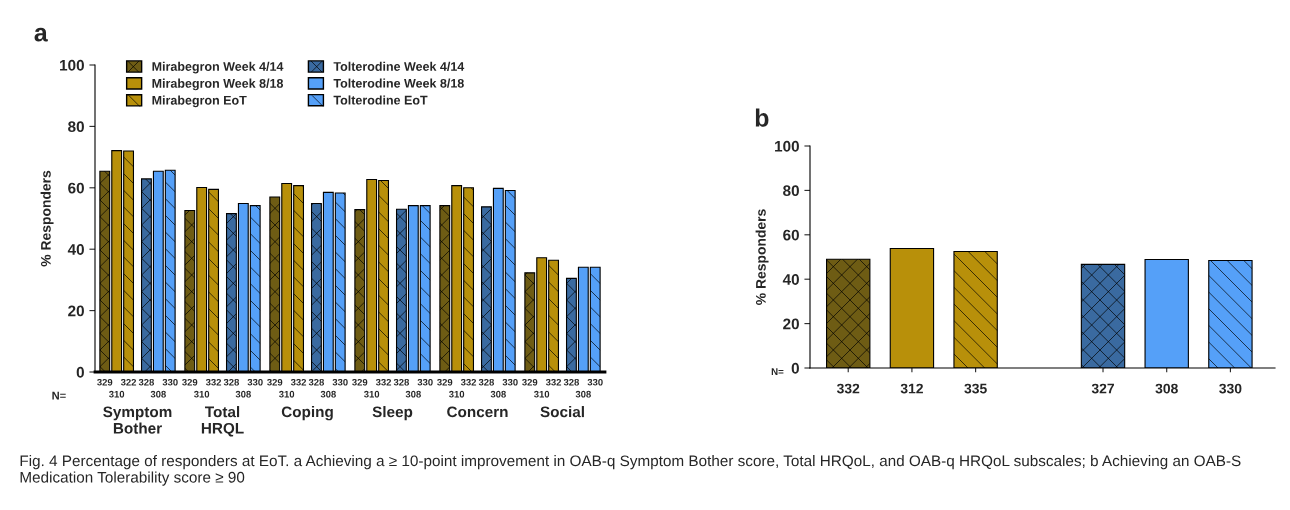 This screenshot has width=1290, height=510. What do you see at coordinates (137, 420) in the screenshot?
I see `x-tick-label: Symptom Bother` at bounding box center [137, 420].